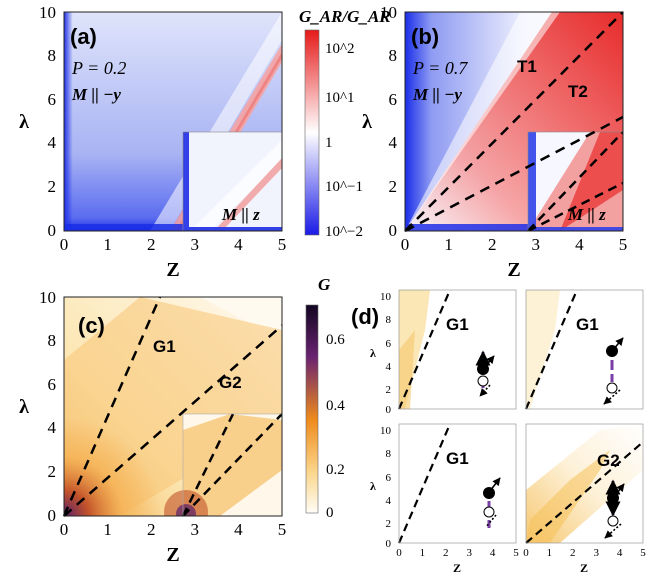 The width and height of the screenshot is (671, 577). Describe the element at coordinates (608, 460) in the screenshot. I see `panel-d-region: G2` at that location.